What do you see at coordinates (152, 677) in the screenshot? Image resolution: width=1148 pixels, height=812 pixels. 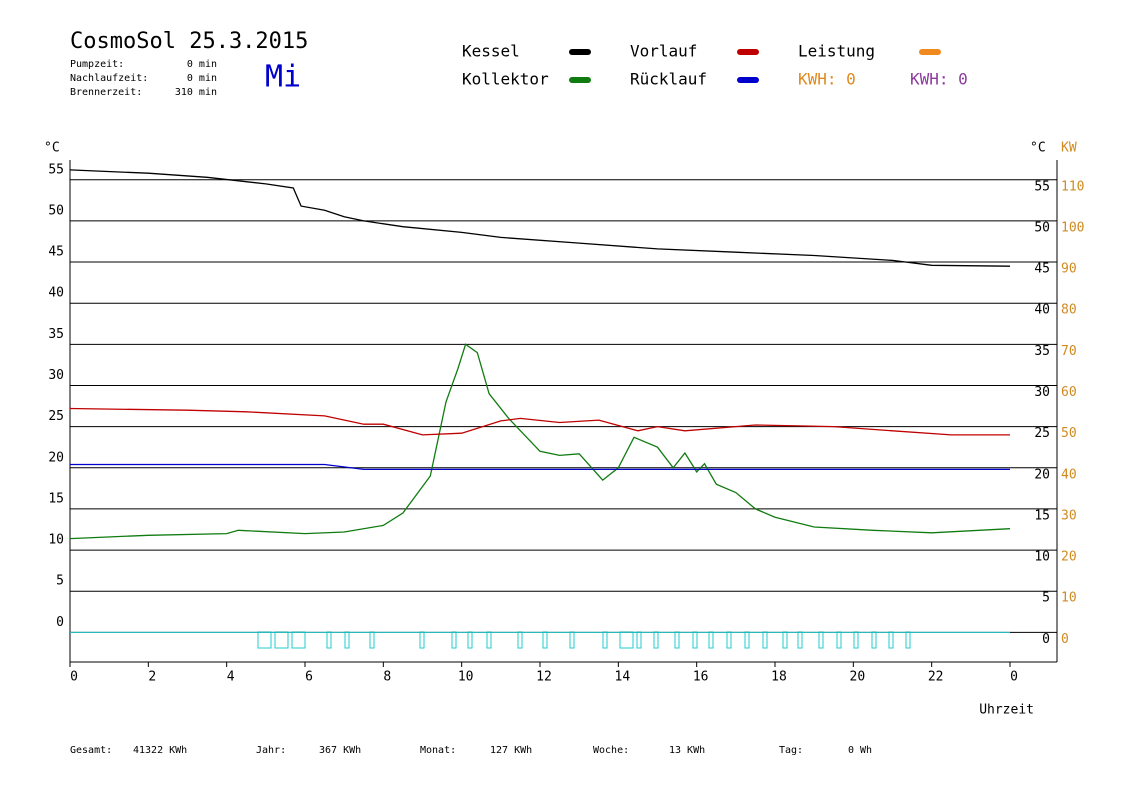 I see `x-tick-label: 2` at bounding box center [152, 677].